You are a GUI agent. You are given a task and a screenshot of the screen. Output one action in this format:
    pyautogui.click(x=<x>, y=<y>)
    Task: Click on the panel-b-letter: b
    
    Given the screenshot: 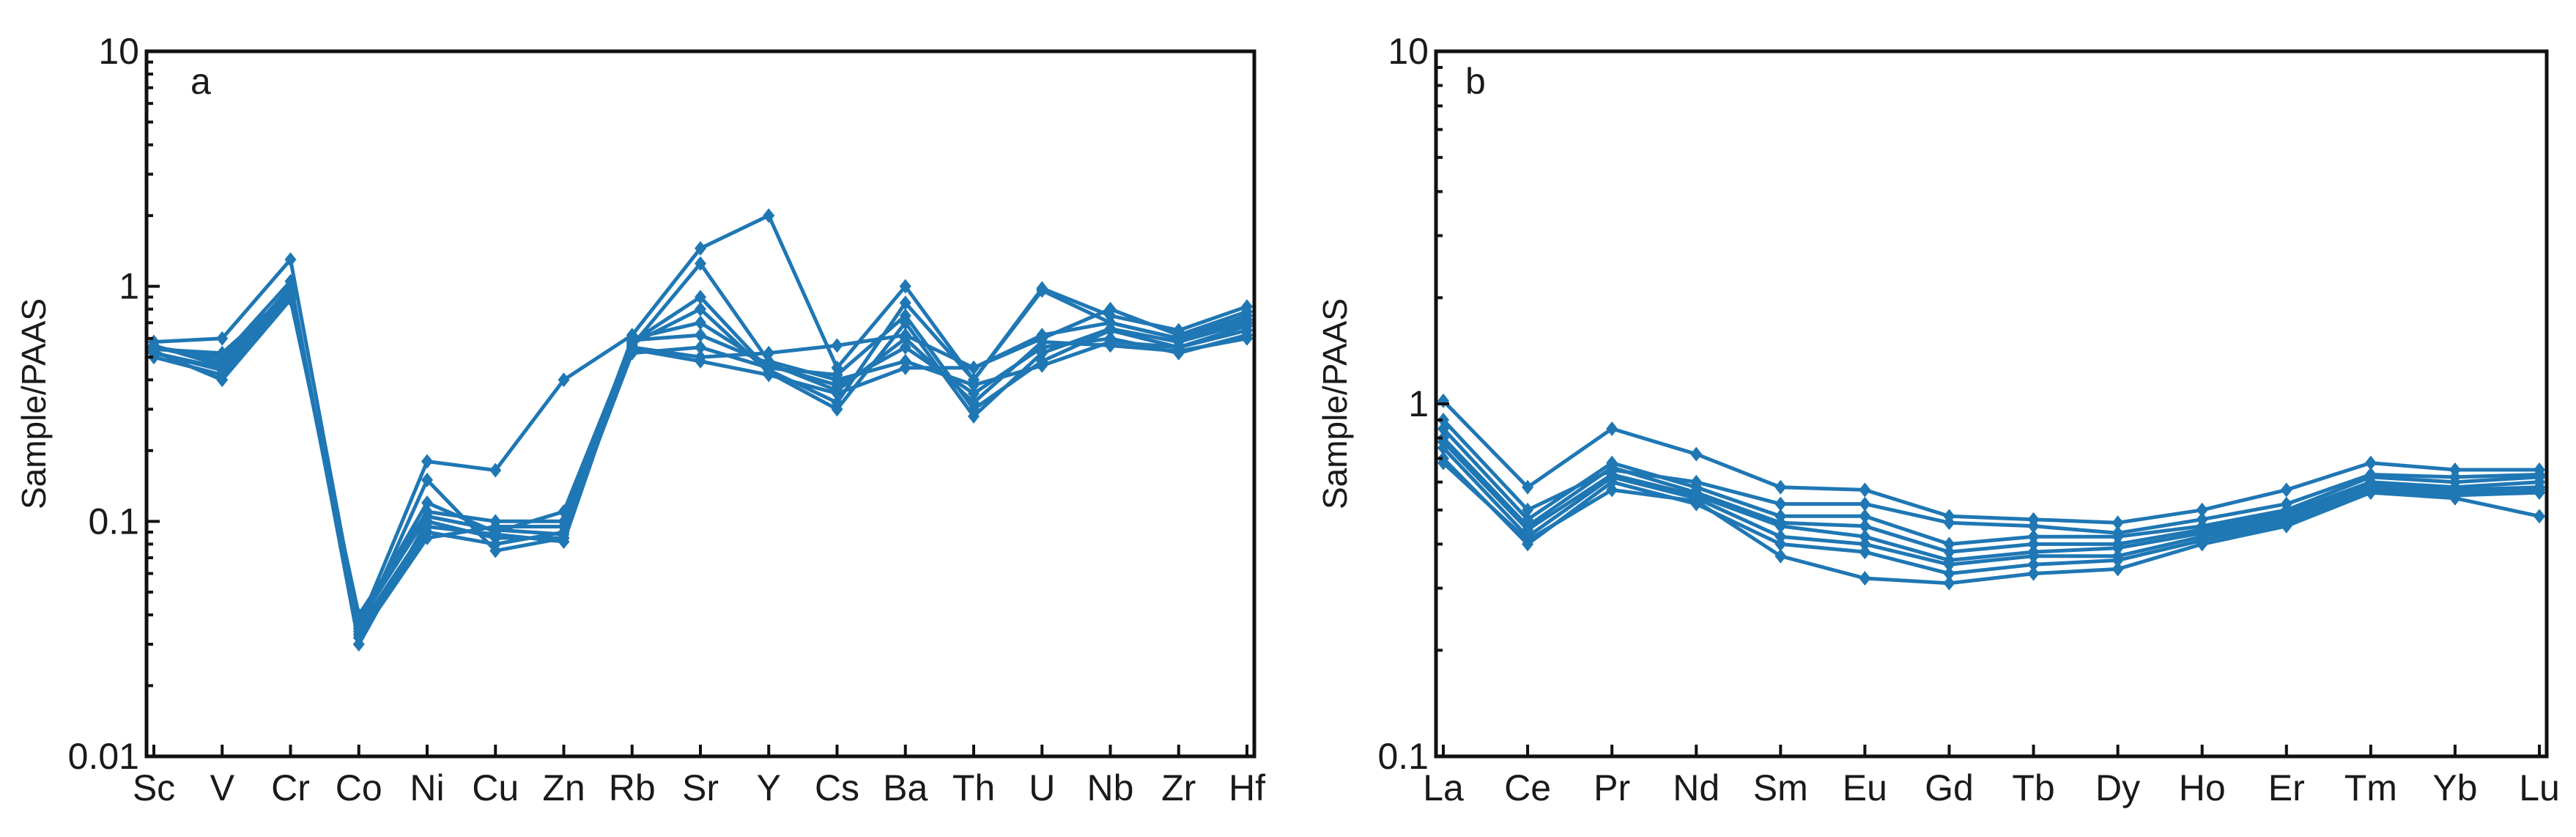 What is the action you would take?
    pyautogui.click(x=1475, y=82)
    